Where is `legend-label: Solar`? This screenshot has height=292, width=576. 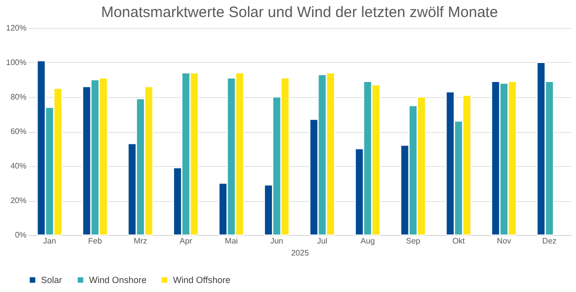
legend-label: Solar is located at coordinates (51, 279).